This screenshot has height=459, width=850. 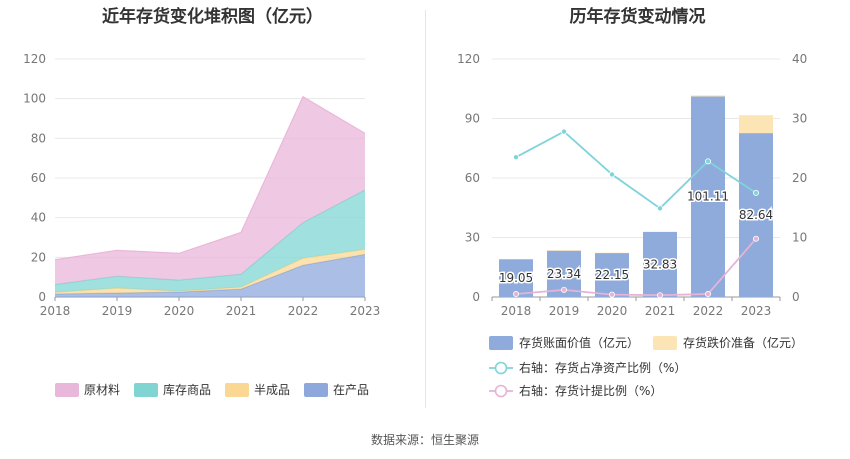 I want to click on left-chart-title: 近年存货变化堆积图（亿元）, so click(x=212, y=17).